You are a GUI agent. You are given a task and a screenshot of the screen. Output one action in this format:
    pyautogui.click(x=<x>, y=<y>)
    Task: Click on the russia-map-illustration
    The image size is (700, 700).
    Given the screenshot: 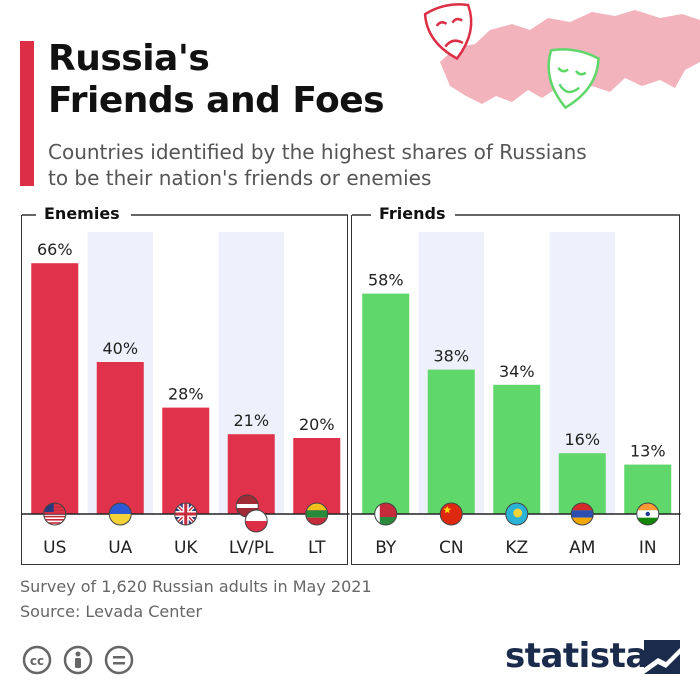 What is the action you would take?
    pyautogui.click(x=561, y=56)
    